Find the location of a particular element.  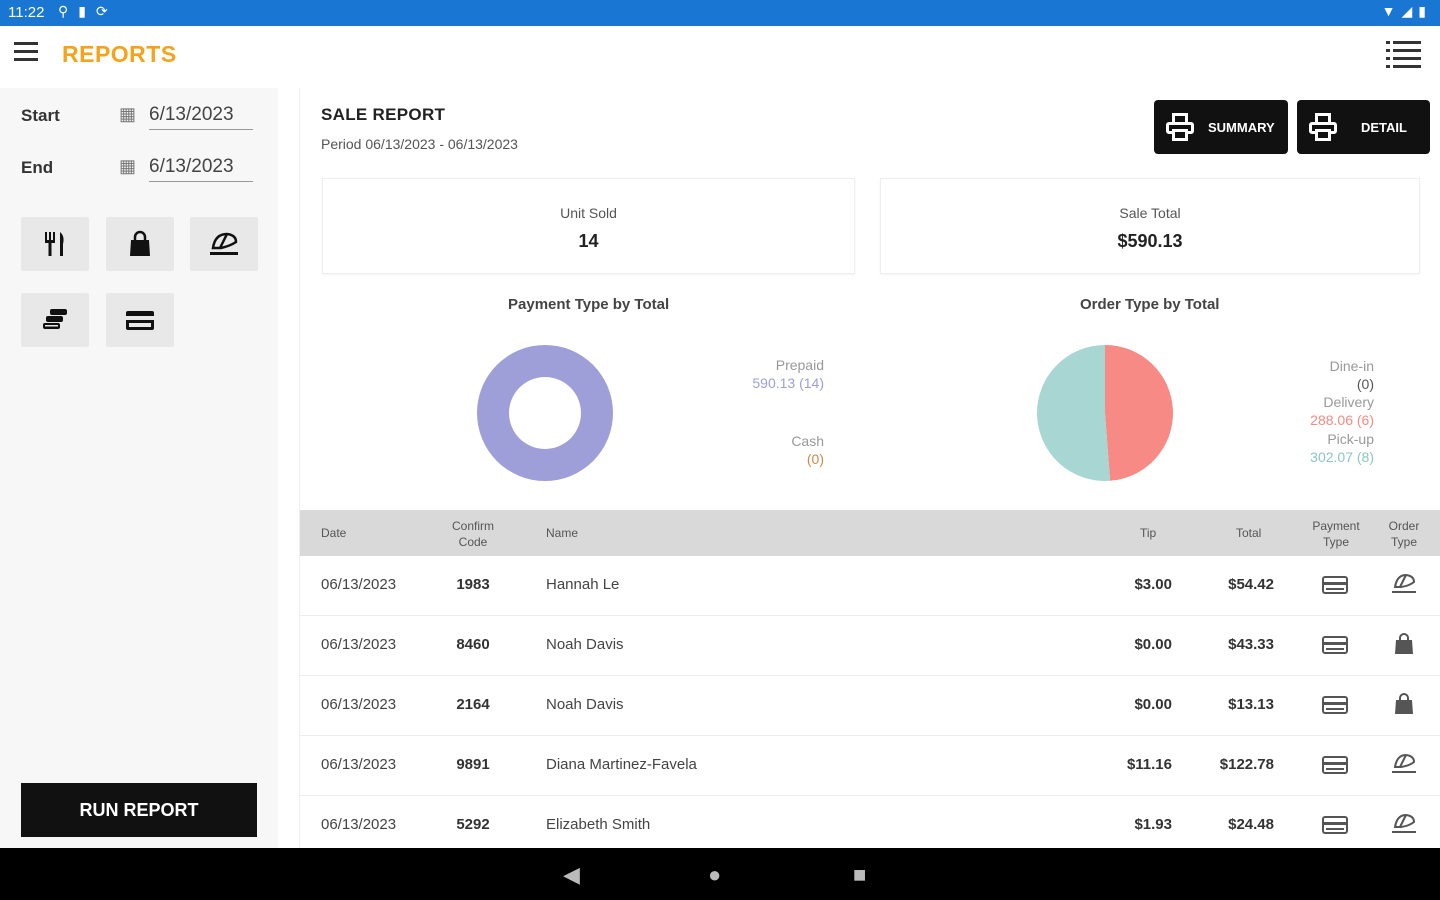

row-total: $43.33 is located at coordinates (1251, 644).